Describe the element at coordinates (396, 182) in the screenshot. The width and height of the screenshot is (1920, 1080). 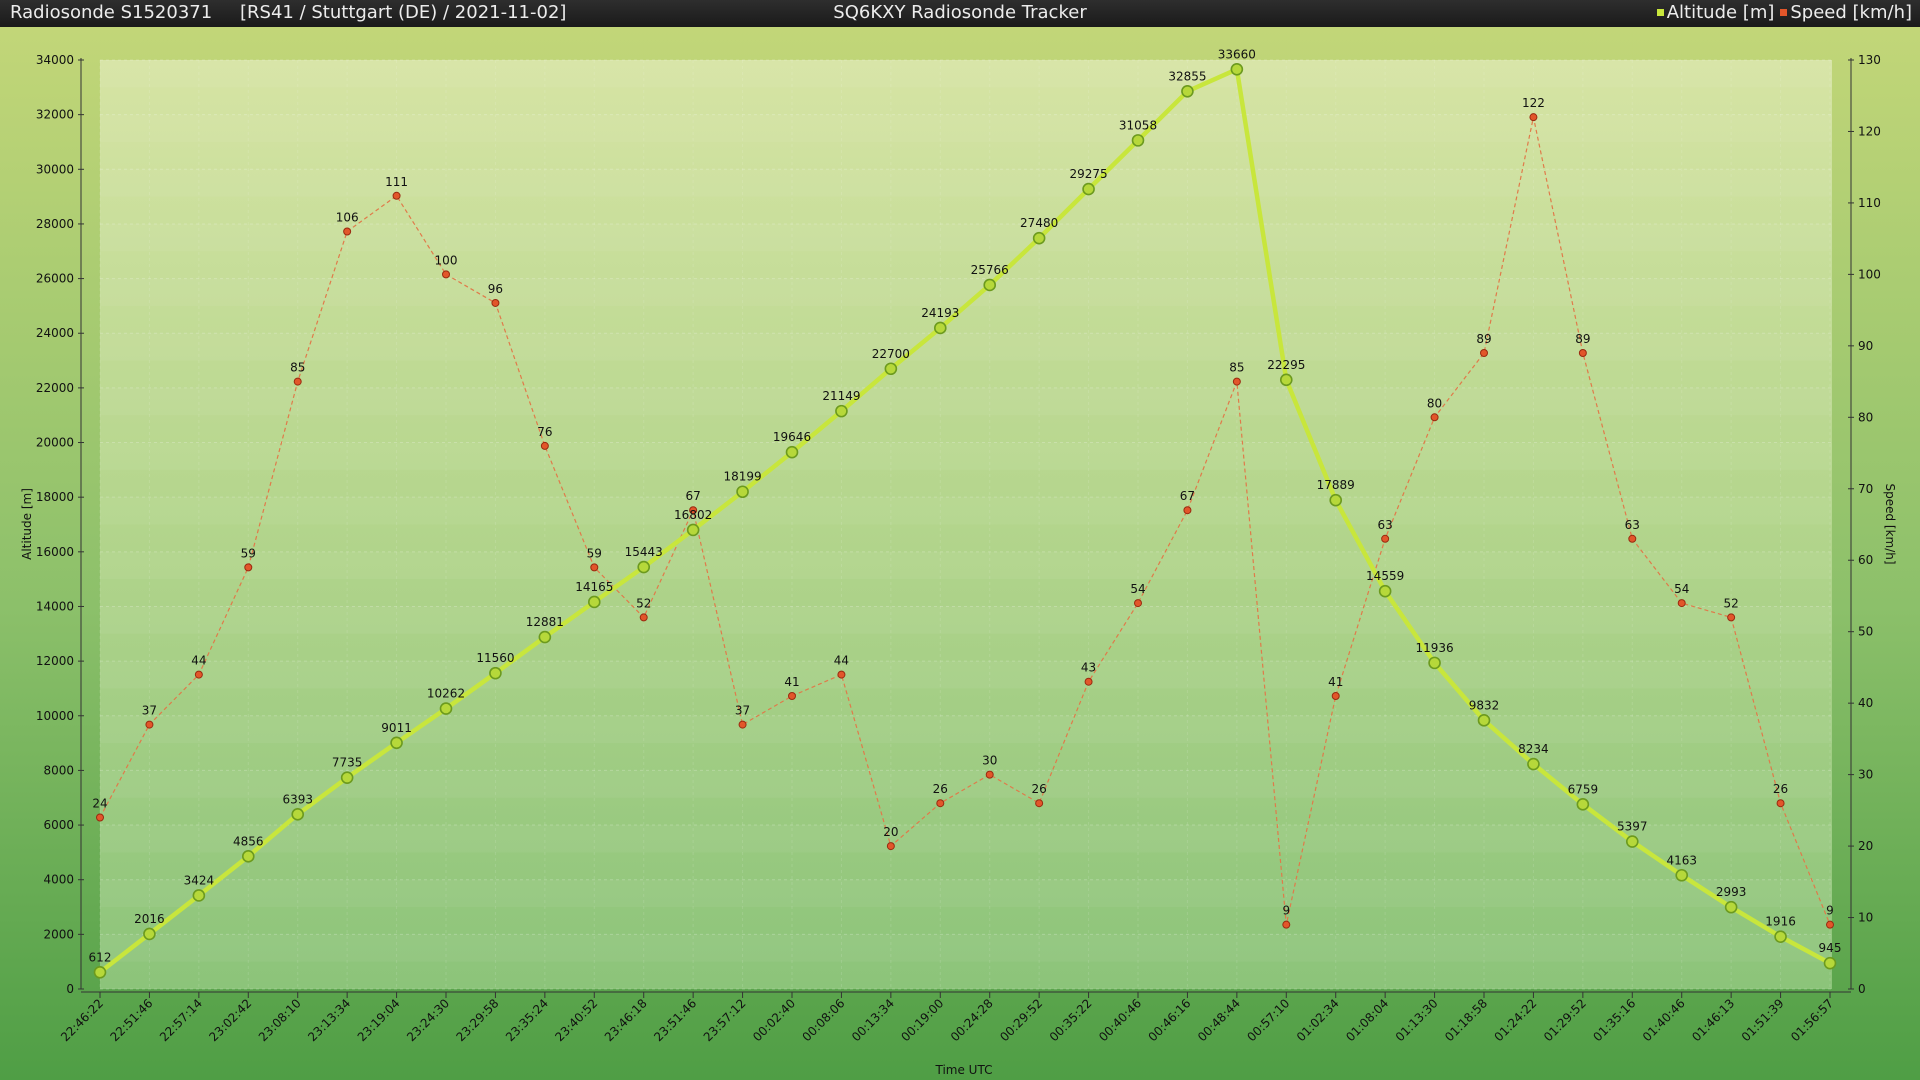
I see `speed-data-label: 111` at that location.